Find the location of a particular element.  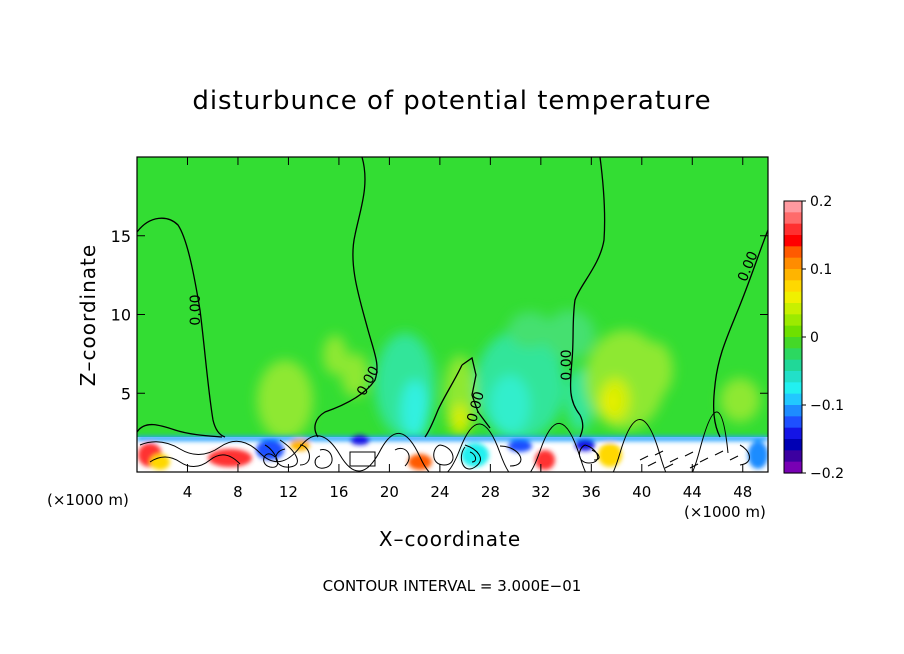

x-tick-label: 28 is located at coordinates (490, 492).